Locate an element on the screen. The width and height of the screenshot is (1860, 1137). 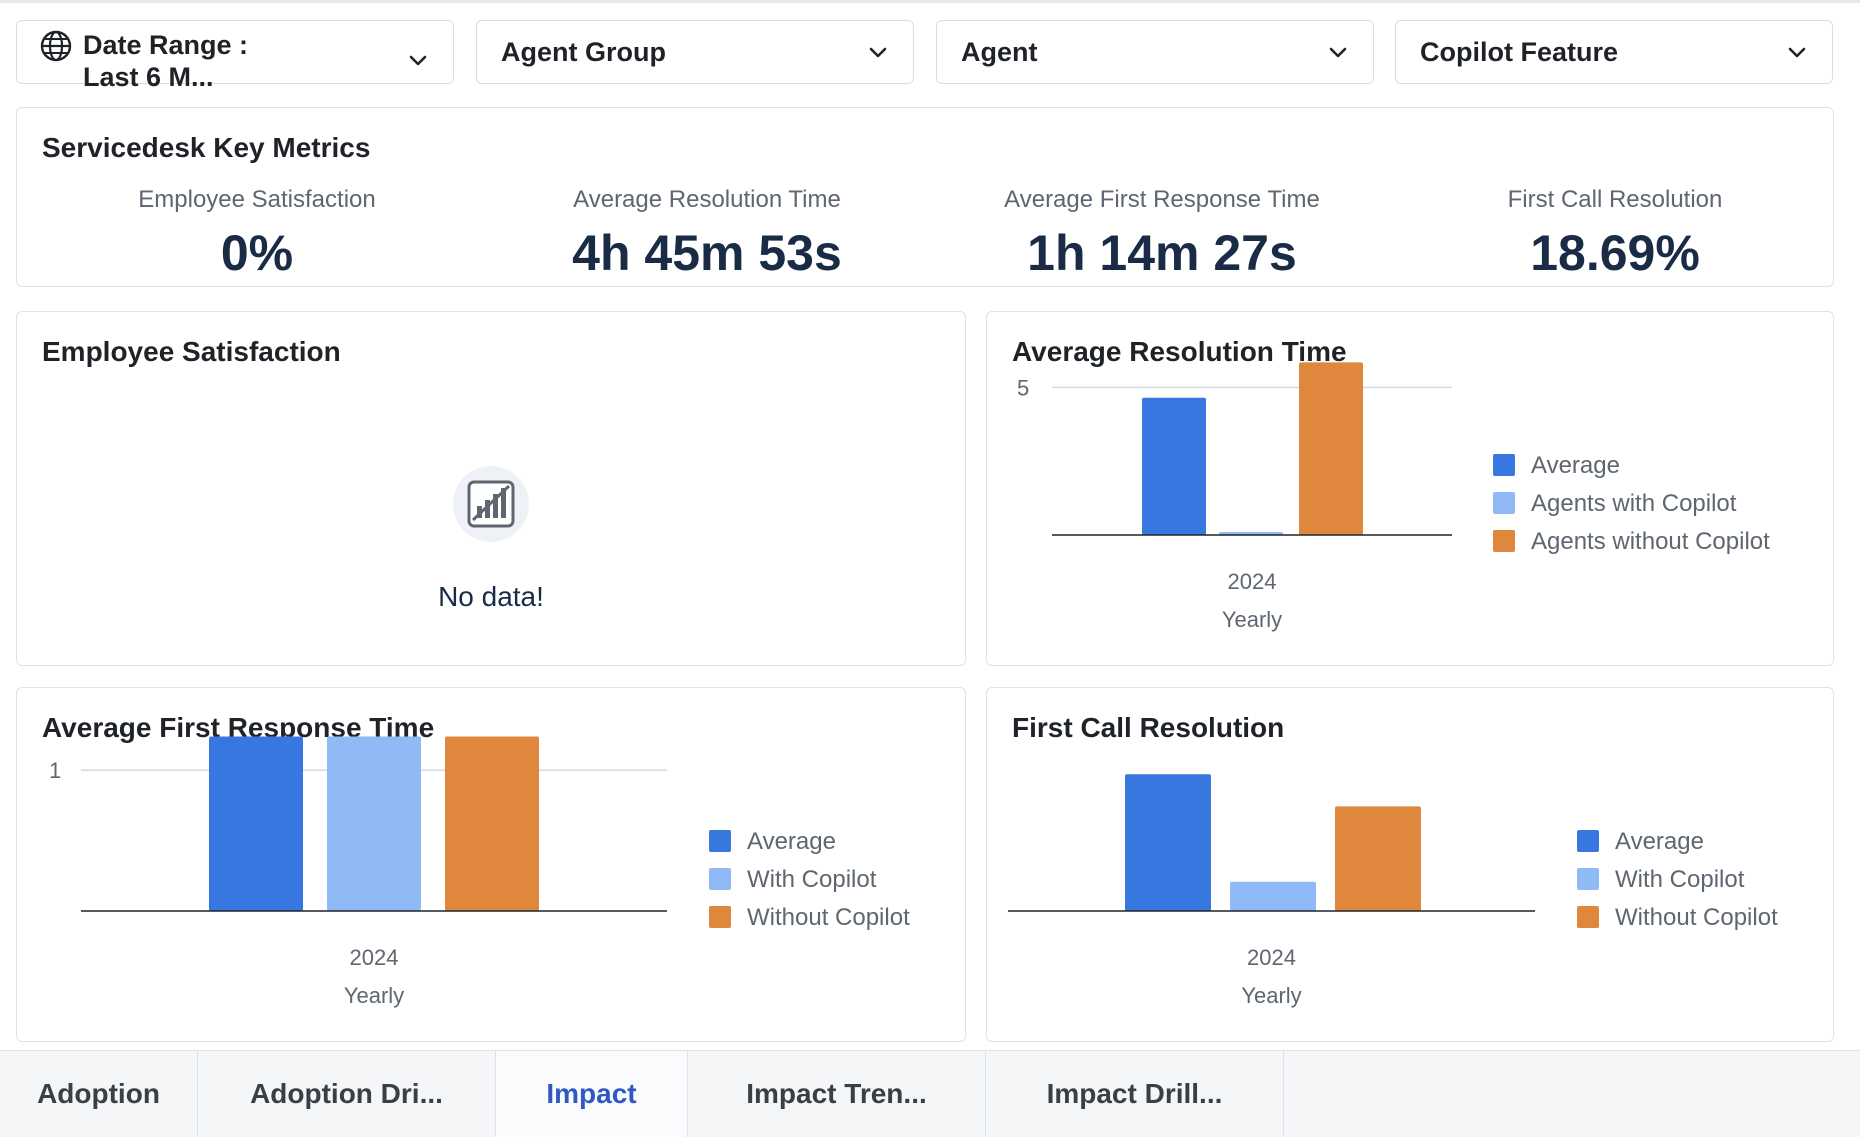
metric-value: 18.69% is located at coordinates (1615, 253).